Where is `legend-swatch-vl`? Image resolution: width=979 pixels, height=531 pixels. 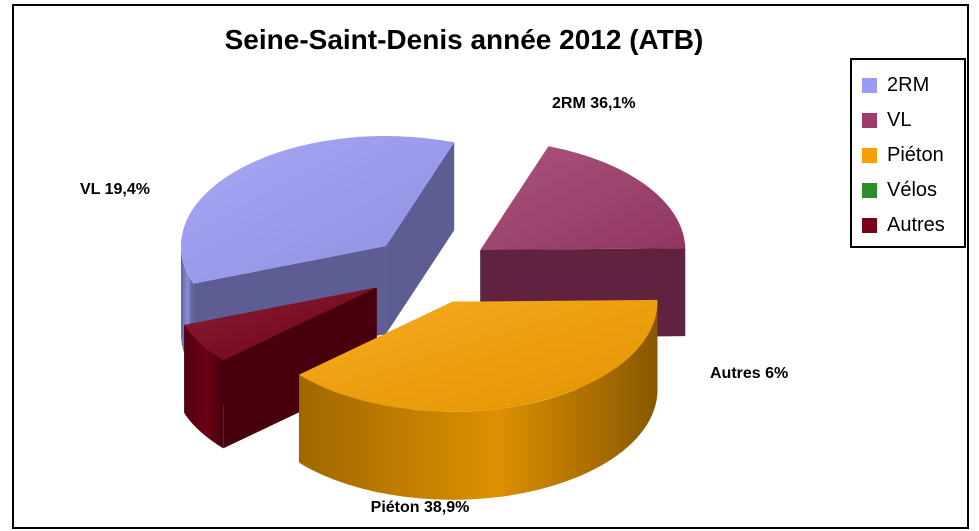 legend-swatch-vl is located at coordinates (869, 120).